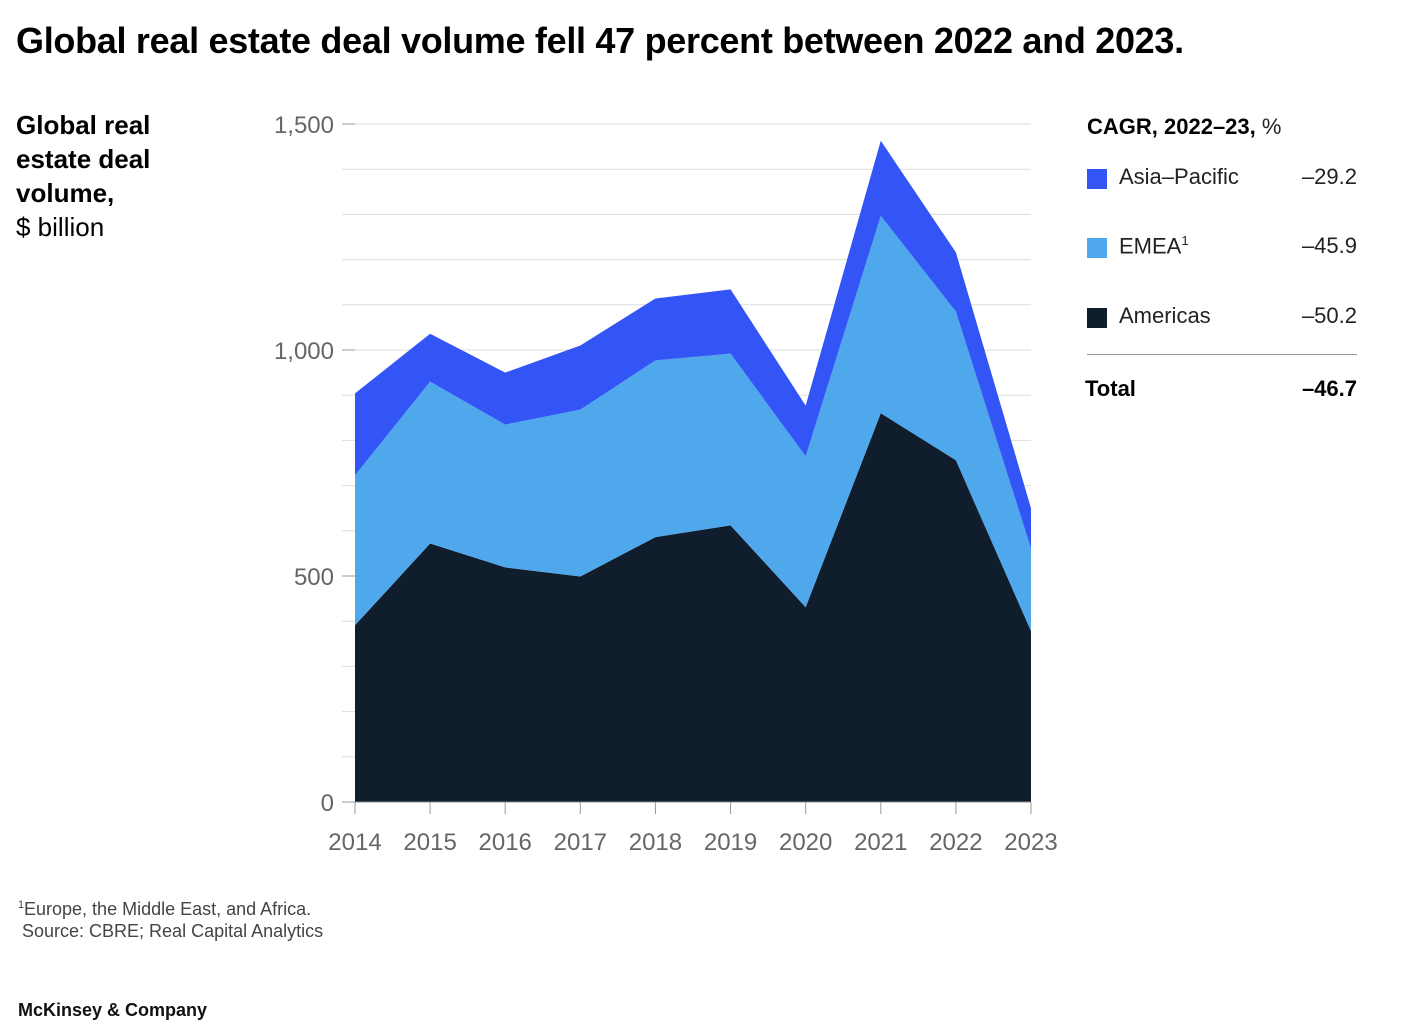 The image size is (1412, 1036). What do you see at coordinates (1329, 176) in the screenshot?
I see `legend-value: –29.2` at bounding box center [1329, 176].